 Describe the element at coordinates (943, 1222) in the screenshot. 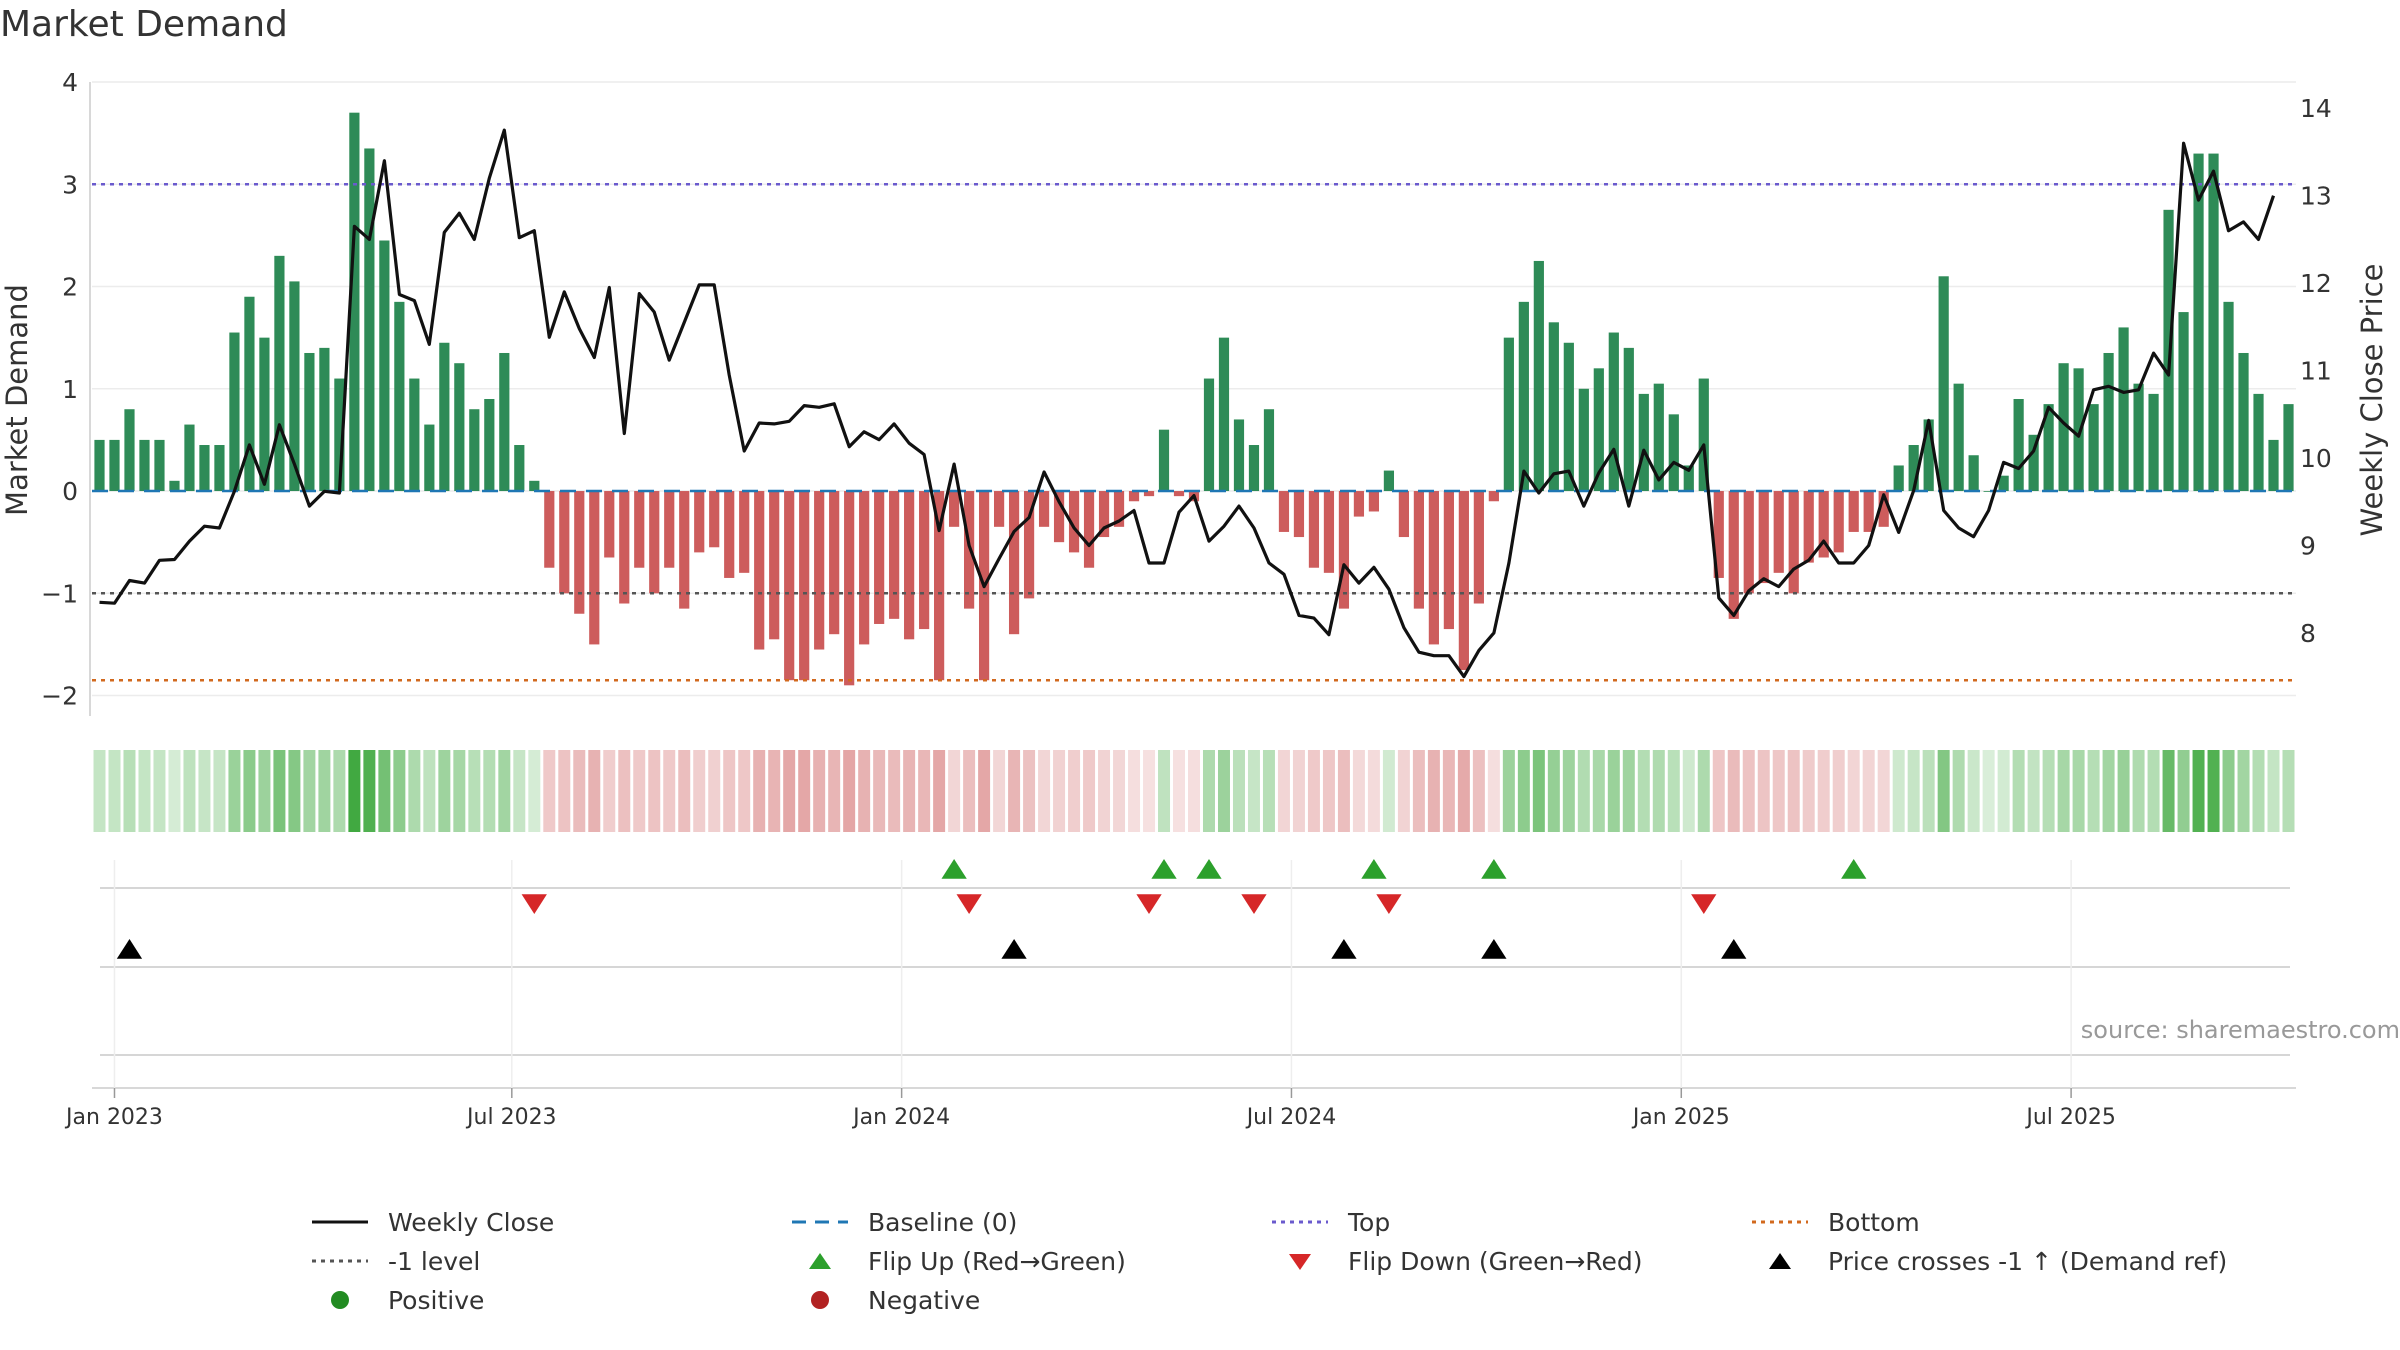

I see `legend-baseline-label: Baseline (0)` at that location.